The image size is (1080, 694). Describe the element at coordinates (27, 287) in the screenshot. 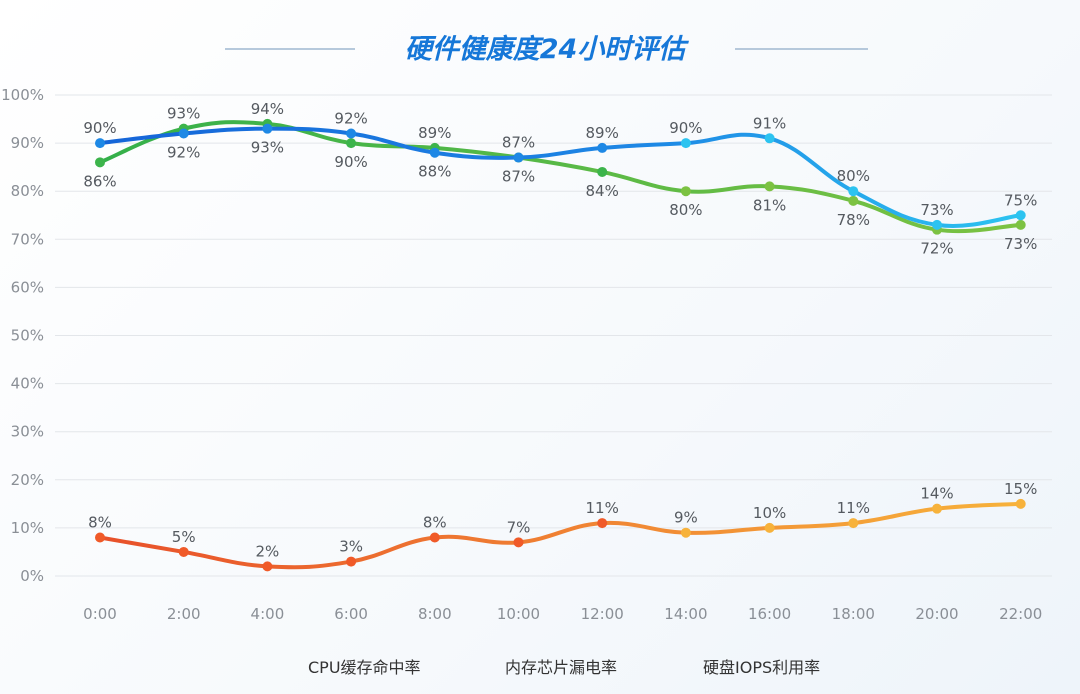

I see `y-tick-label: 60%` at that location.